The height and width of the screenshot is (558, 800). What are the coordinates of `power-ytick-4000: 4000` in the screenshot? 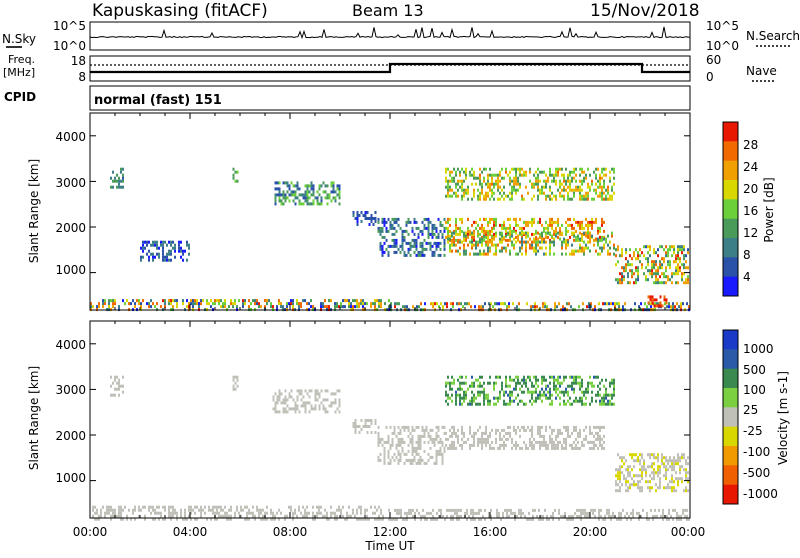 It's located at (70, 137).